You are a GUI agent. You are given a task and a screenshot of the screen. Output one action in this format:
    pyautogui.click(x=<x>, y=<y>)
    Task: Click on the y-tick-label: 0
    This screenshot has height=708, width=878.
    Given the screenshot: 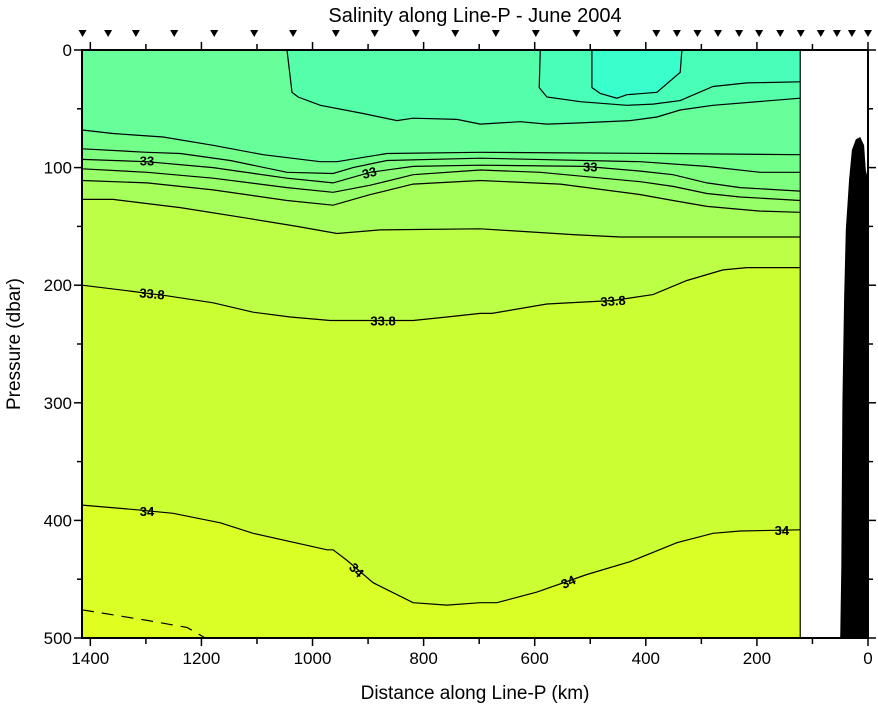 What is the action you would take?
    pyautogui.click(x=67, y=50)
    